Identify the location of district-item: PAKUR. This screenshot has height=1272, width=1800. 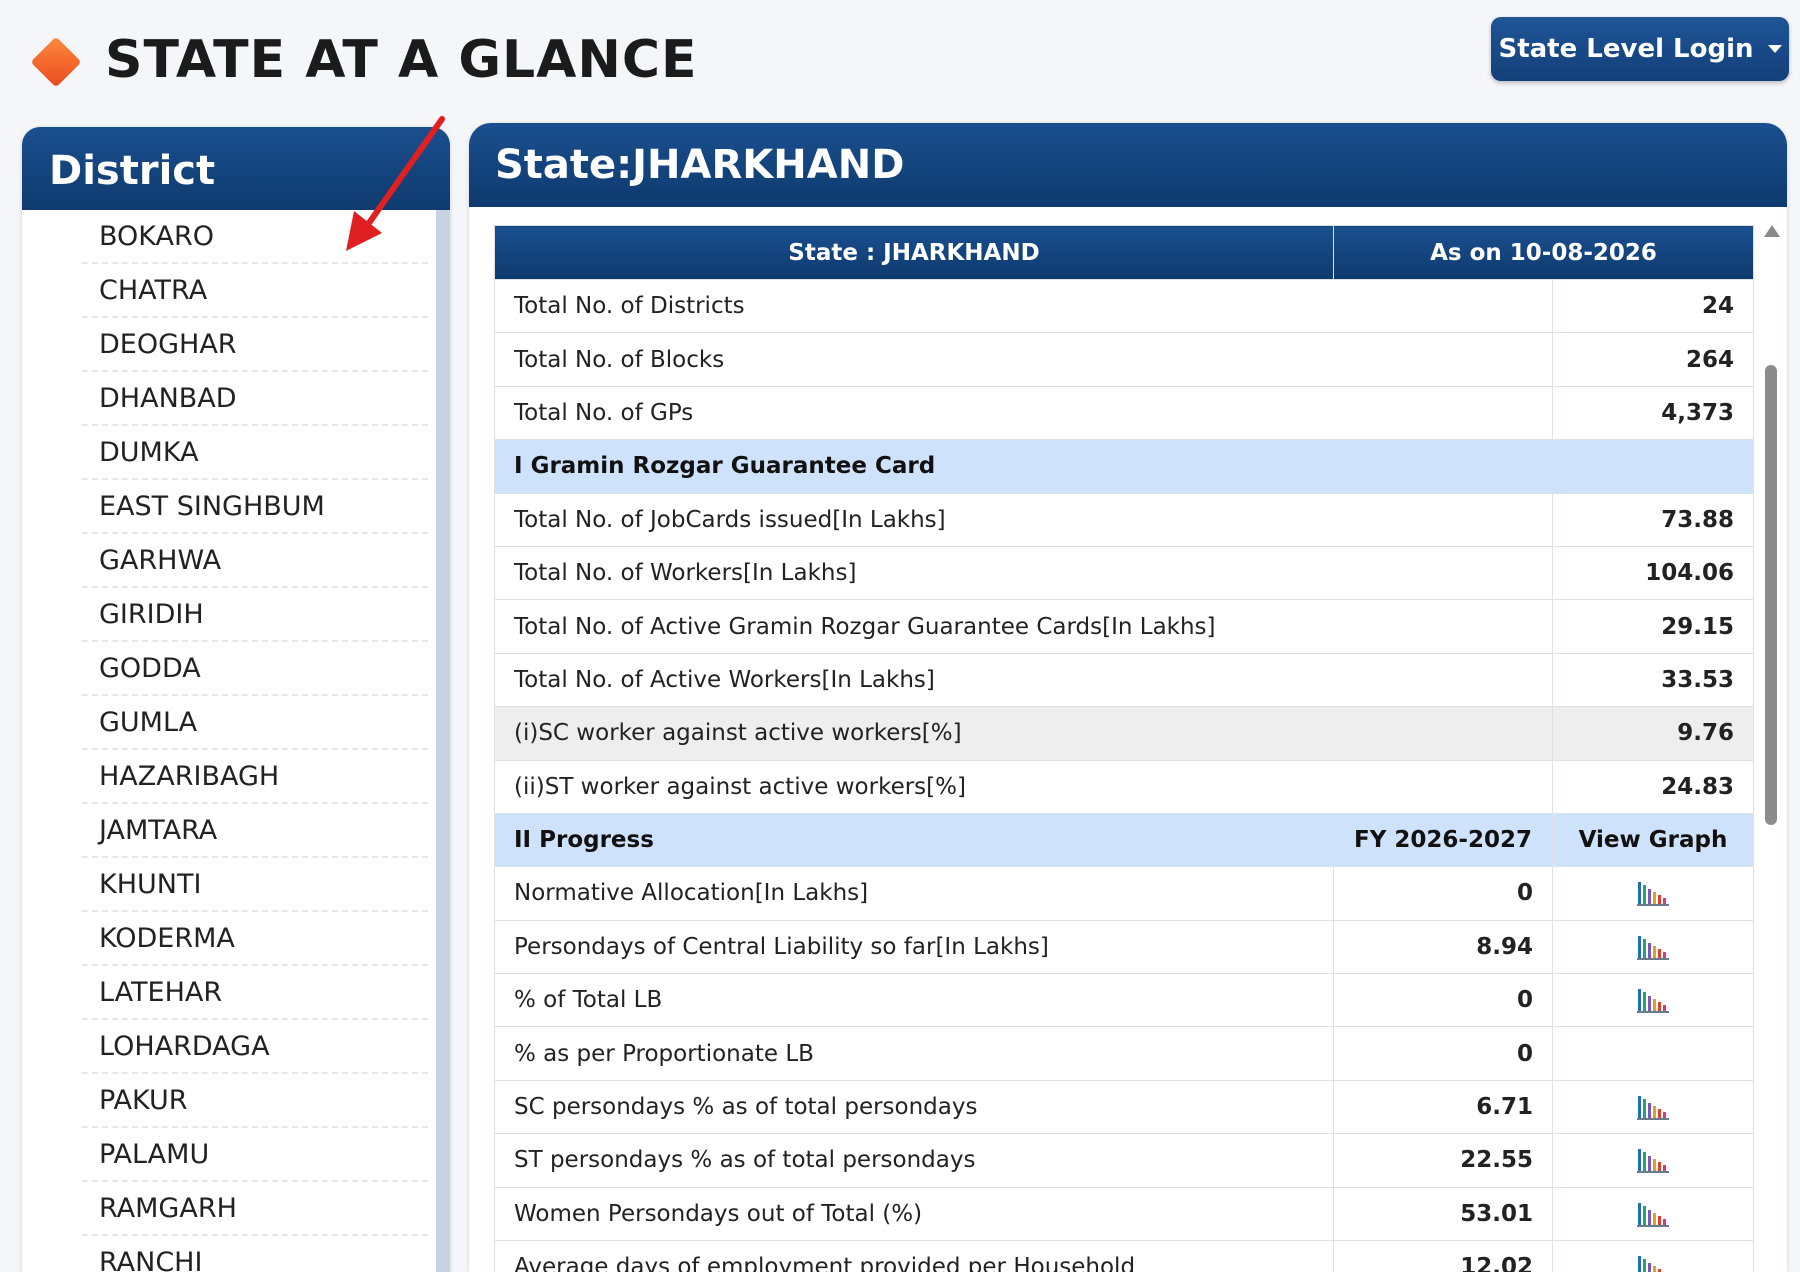
(255, 1101).